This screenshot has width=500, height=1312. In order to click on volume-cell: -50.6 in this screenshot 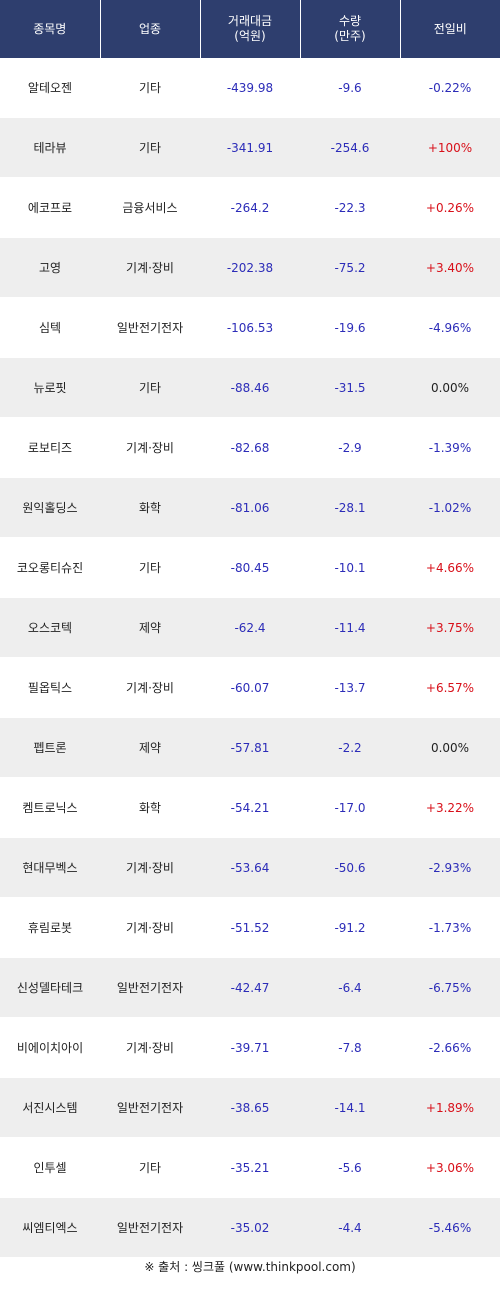, I will do `click(350, 867)`.